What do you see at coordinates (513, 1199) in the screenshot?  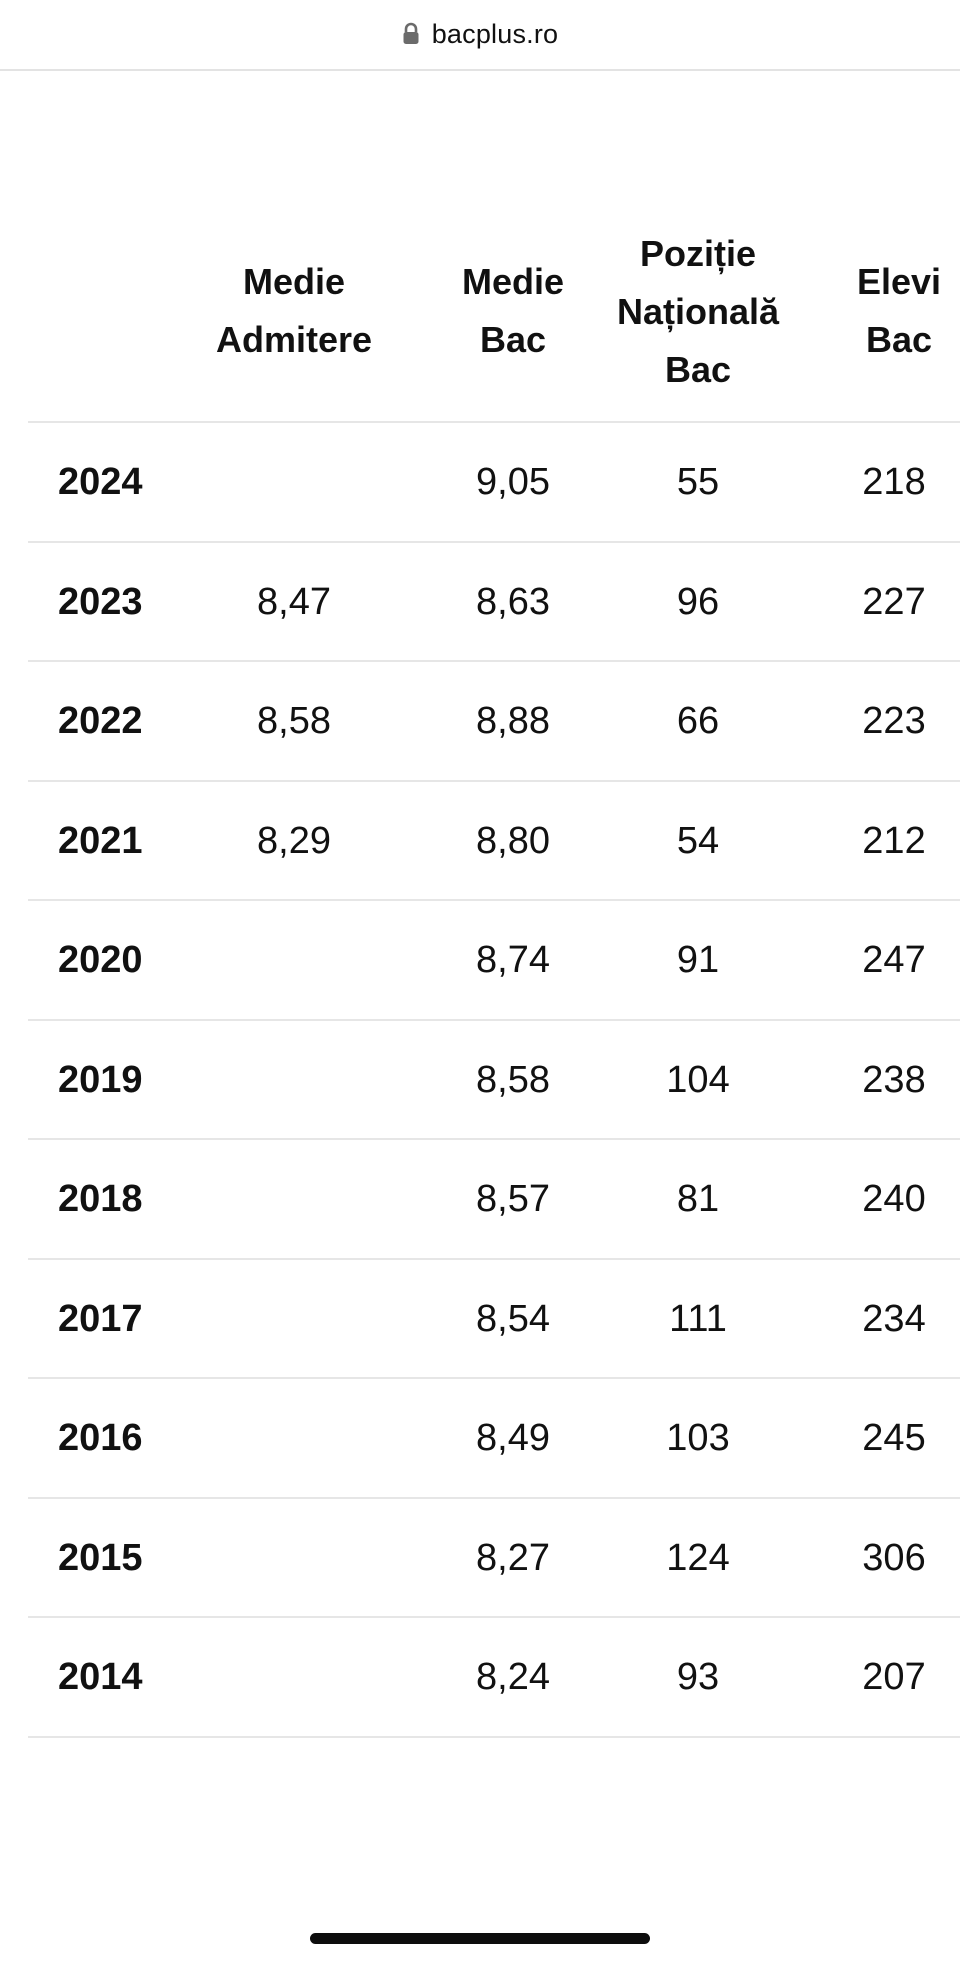 I see `cell-medie-bac: 8,57` at bounding box center [513, 1199].